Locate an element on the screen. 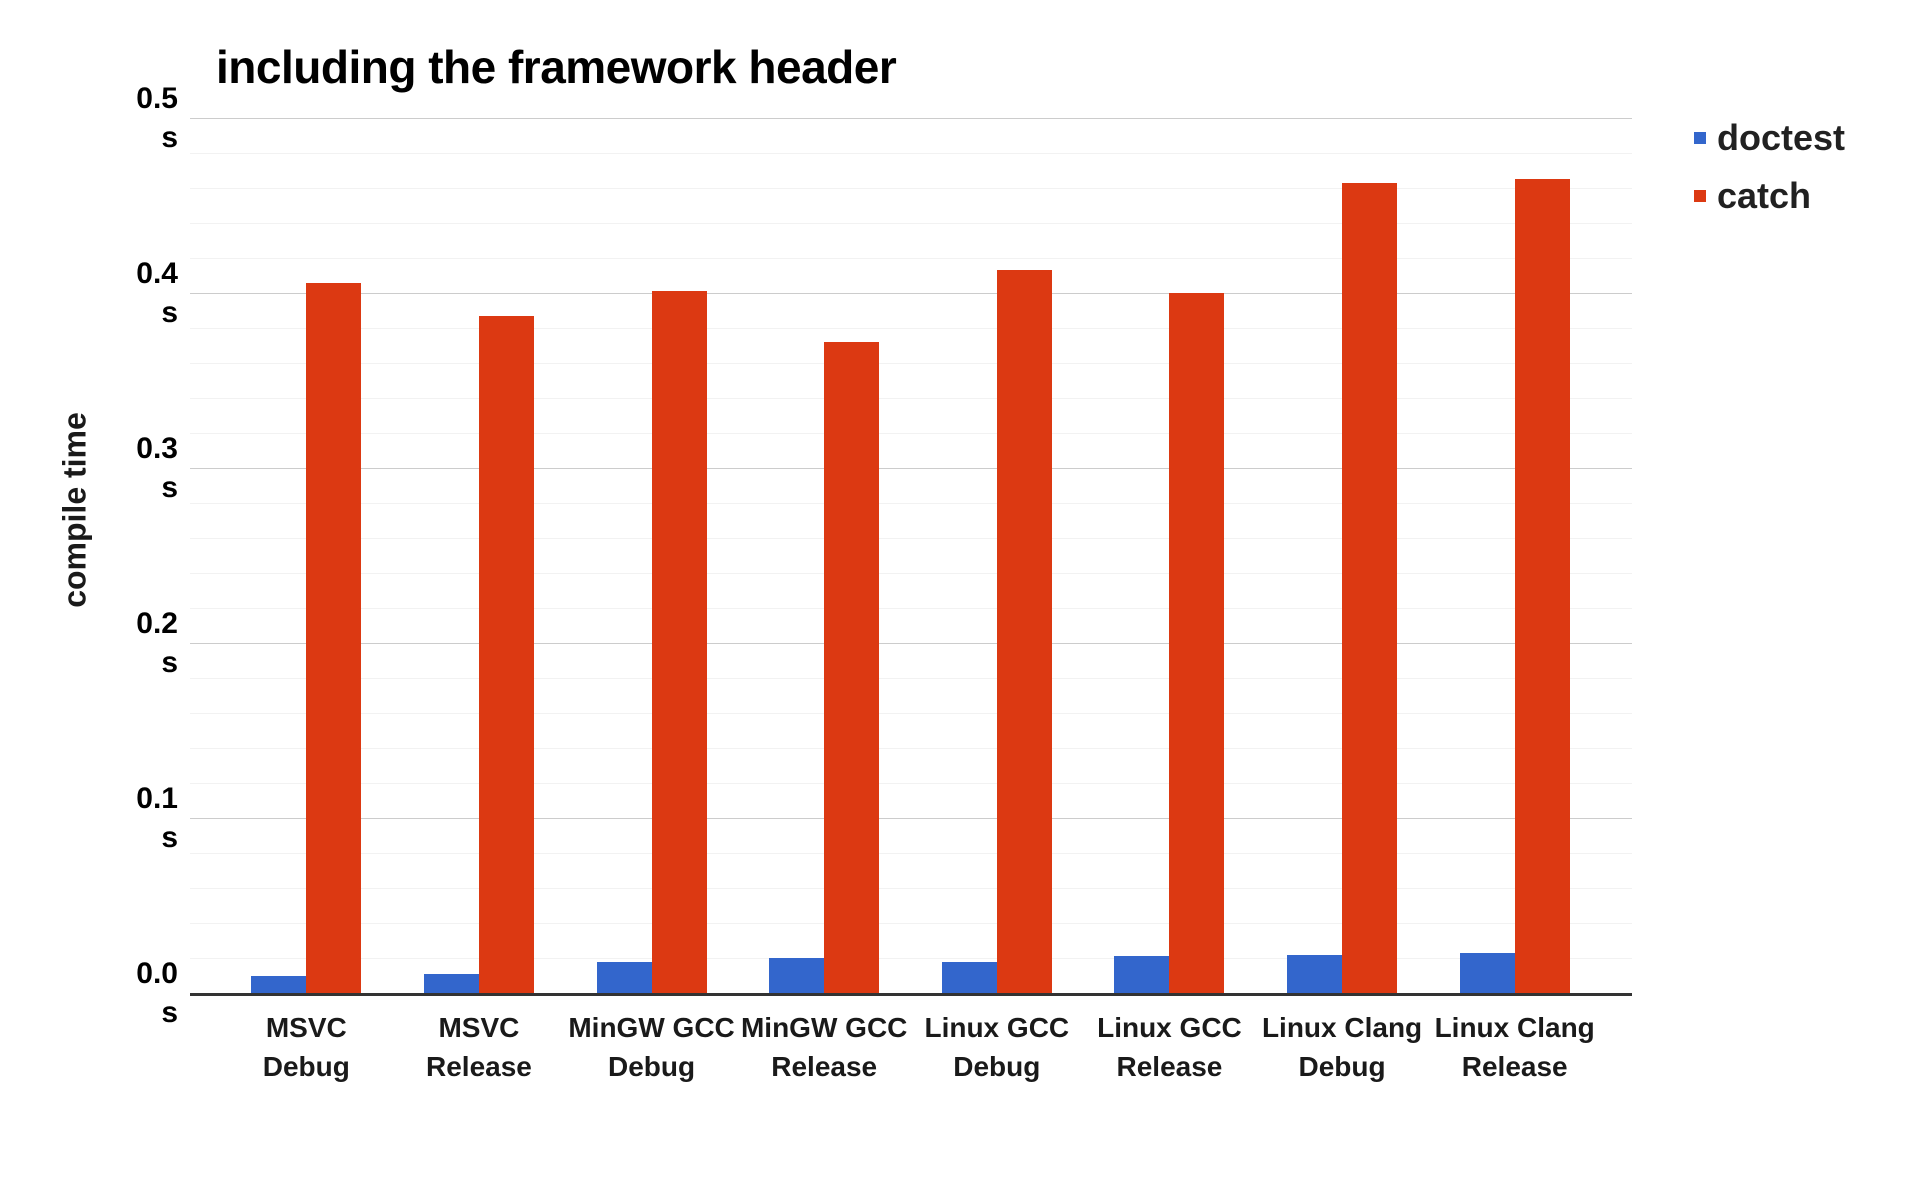 The width and height of the screenshot is (1920, 1200). x-category-label: MSVC Debug is located at coordinates (306, 1047).